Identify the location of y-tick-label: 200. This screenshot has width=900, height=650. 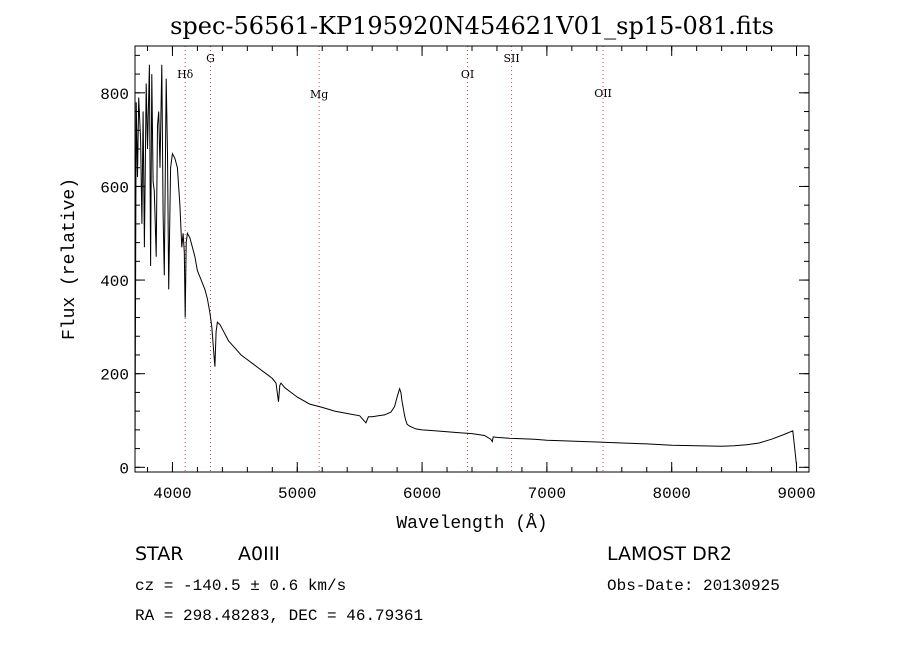
(114, 376).